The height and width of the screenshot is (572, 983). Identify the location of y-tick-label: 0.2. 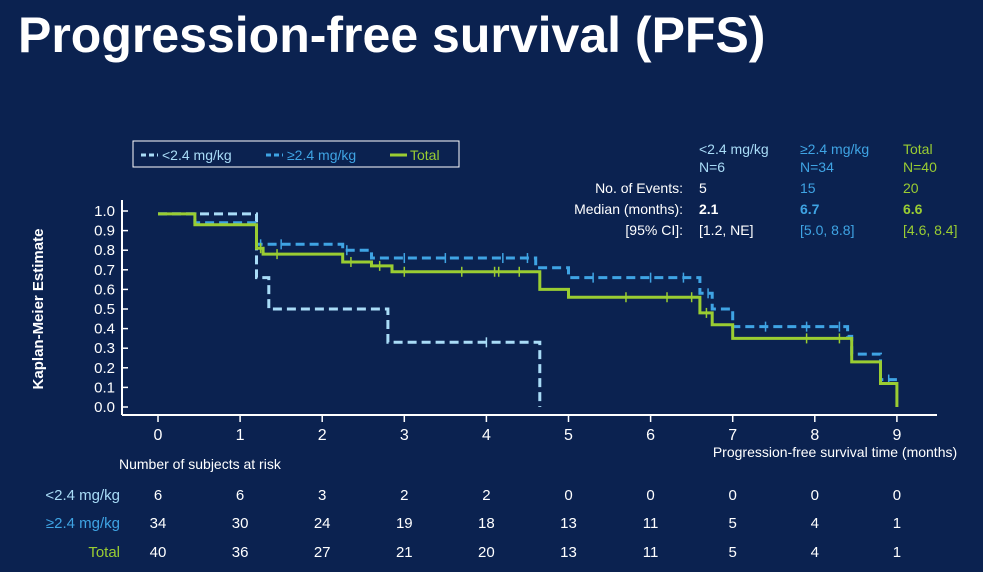
(104, 368).